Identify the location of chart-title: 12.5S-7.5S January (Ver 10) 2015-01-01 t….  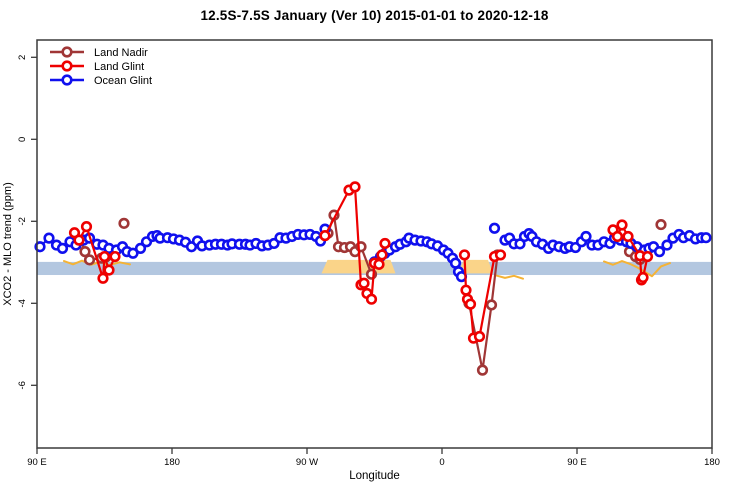
(374, 15).